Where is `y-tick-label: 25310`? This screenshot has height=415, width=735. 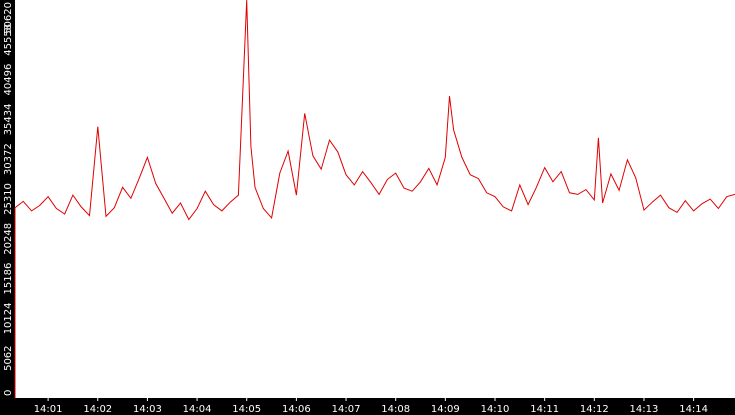
y-tick-label: 25310 is located at coordinates (8, 199).